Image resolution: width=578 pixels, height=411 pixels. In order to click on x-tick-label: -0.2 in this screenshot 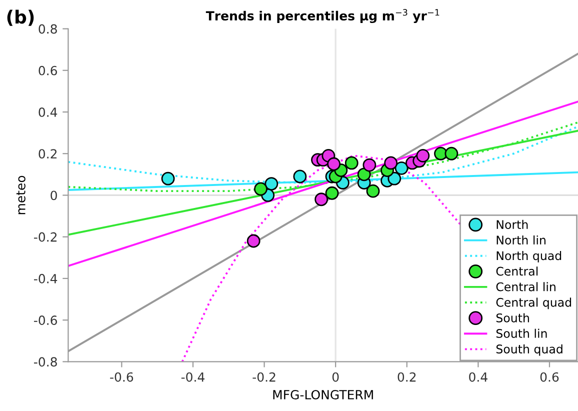, I will do `click(264, 377)`.